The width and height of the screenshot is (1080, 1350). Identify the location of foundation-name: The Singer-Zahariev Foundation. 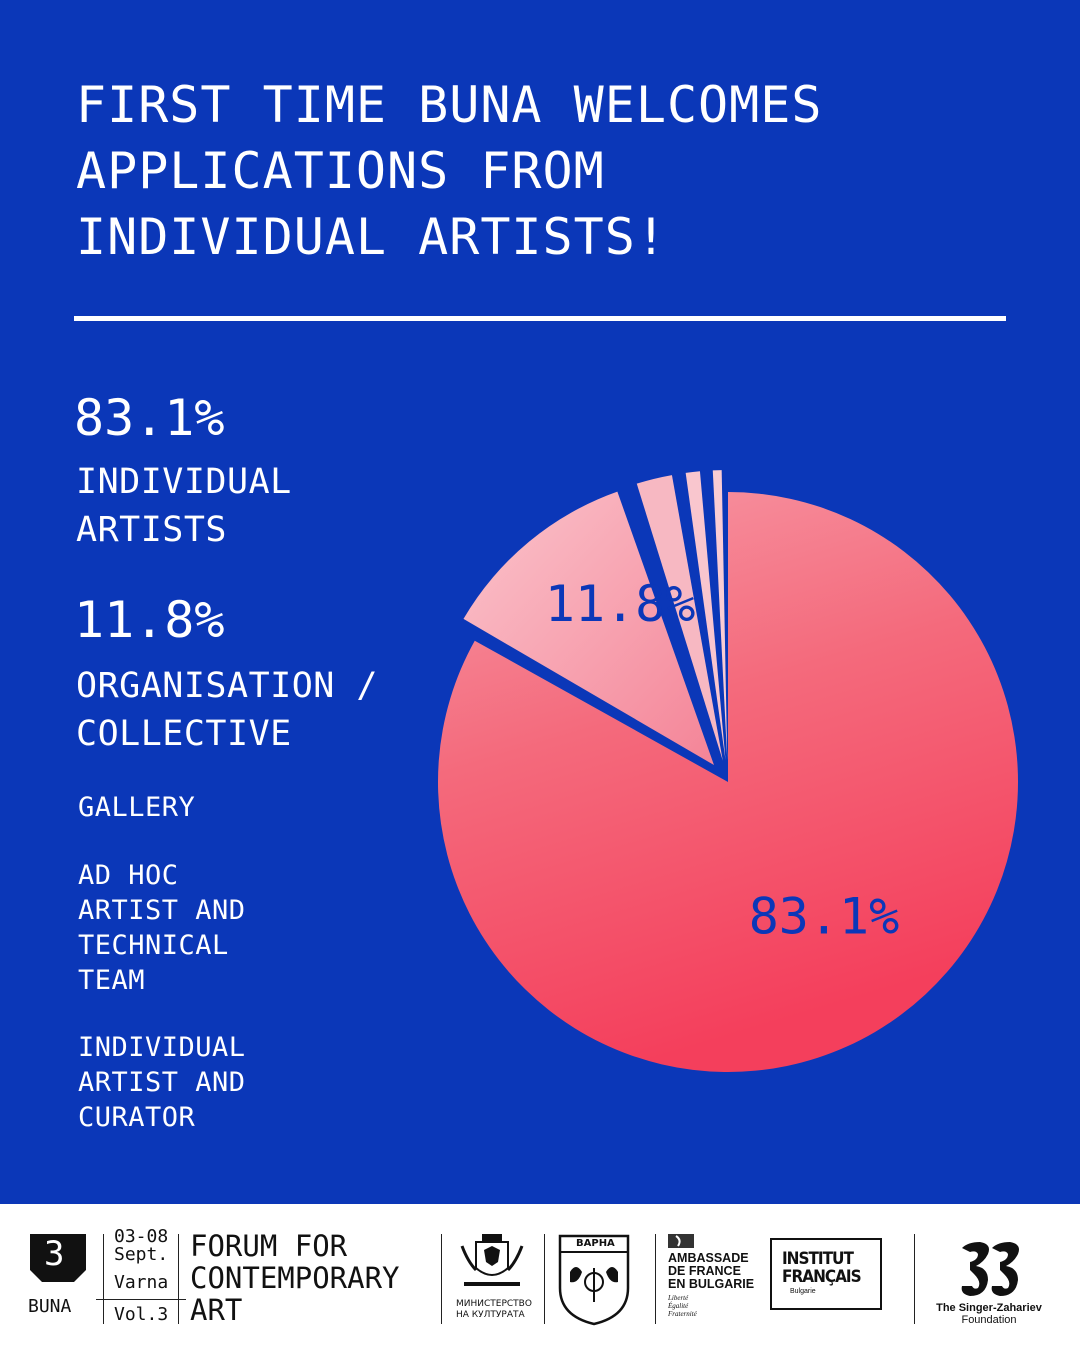
(989, 1314).